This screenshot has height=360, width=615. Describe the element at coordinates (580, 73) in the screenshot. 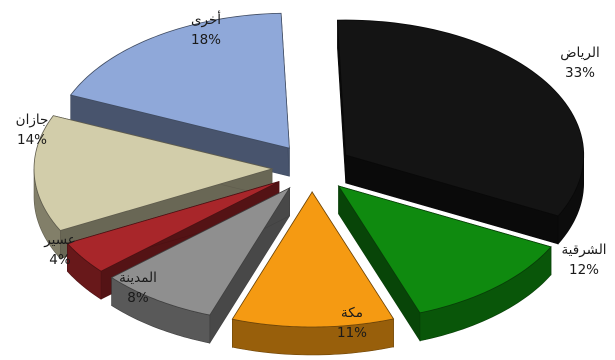

I see `slice-value-1: 33%` at that location.